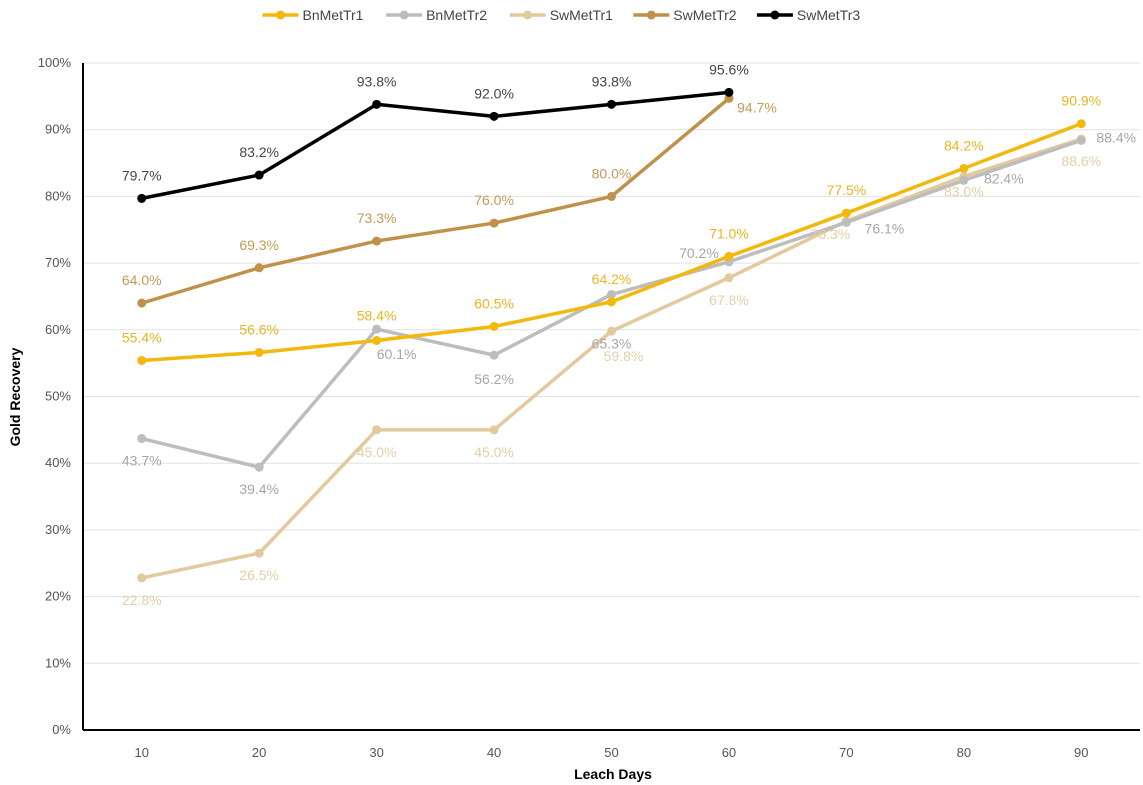 This screenshot has width=1143, height=785. I want to click on data-label-swmettr1: 26.5%, so click(259, 575).